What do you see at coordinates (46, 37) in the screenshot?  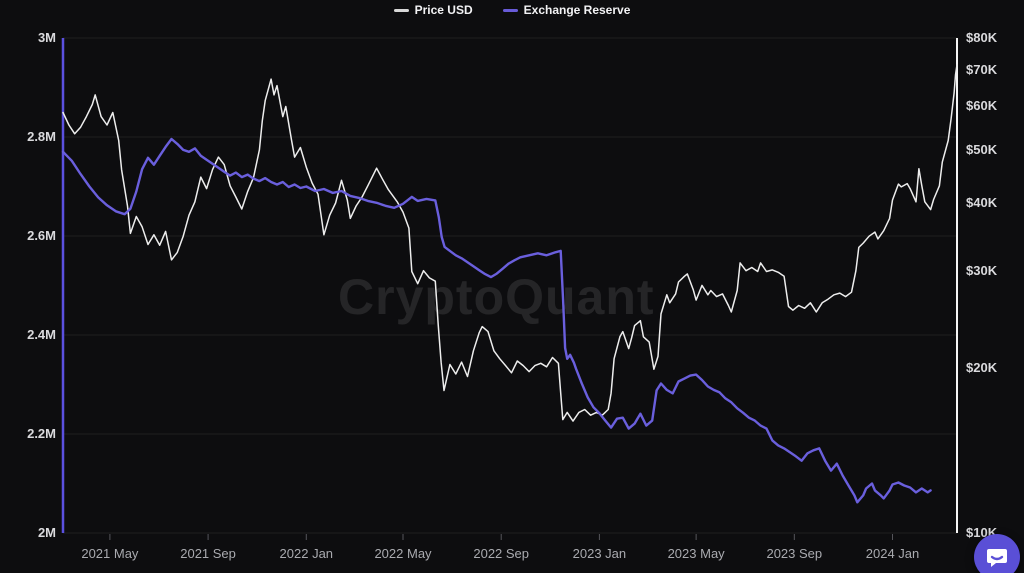 I see `left-axis-tick-label: 3M` at bounding box center [46, 37].